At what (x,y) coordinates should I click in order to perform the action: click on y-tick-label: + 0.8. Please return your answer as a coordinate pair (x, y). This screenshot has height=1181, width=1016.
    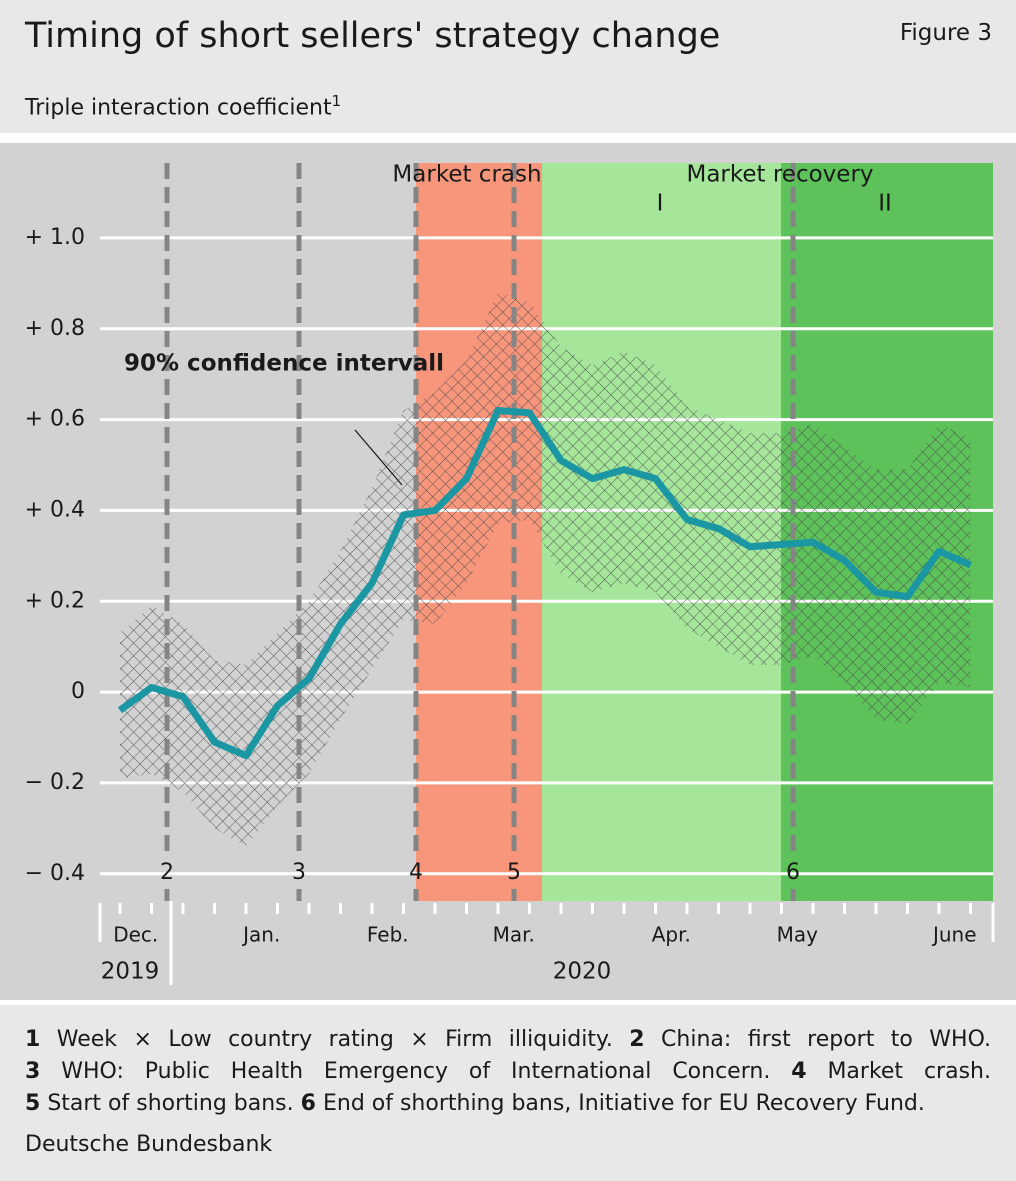
    Looking at the image, I should click on (55, 328).